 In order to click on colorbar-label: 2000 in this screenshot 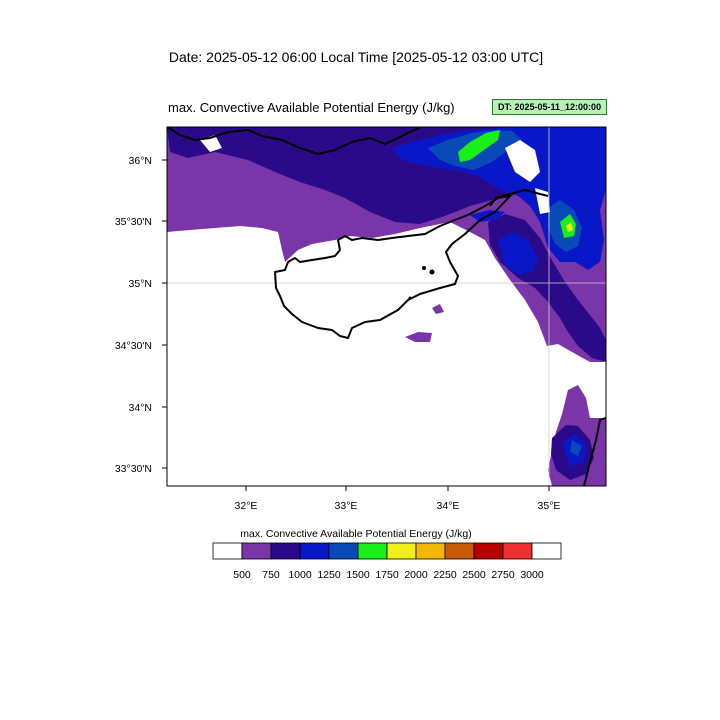, I will do `click(416, 575)`.